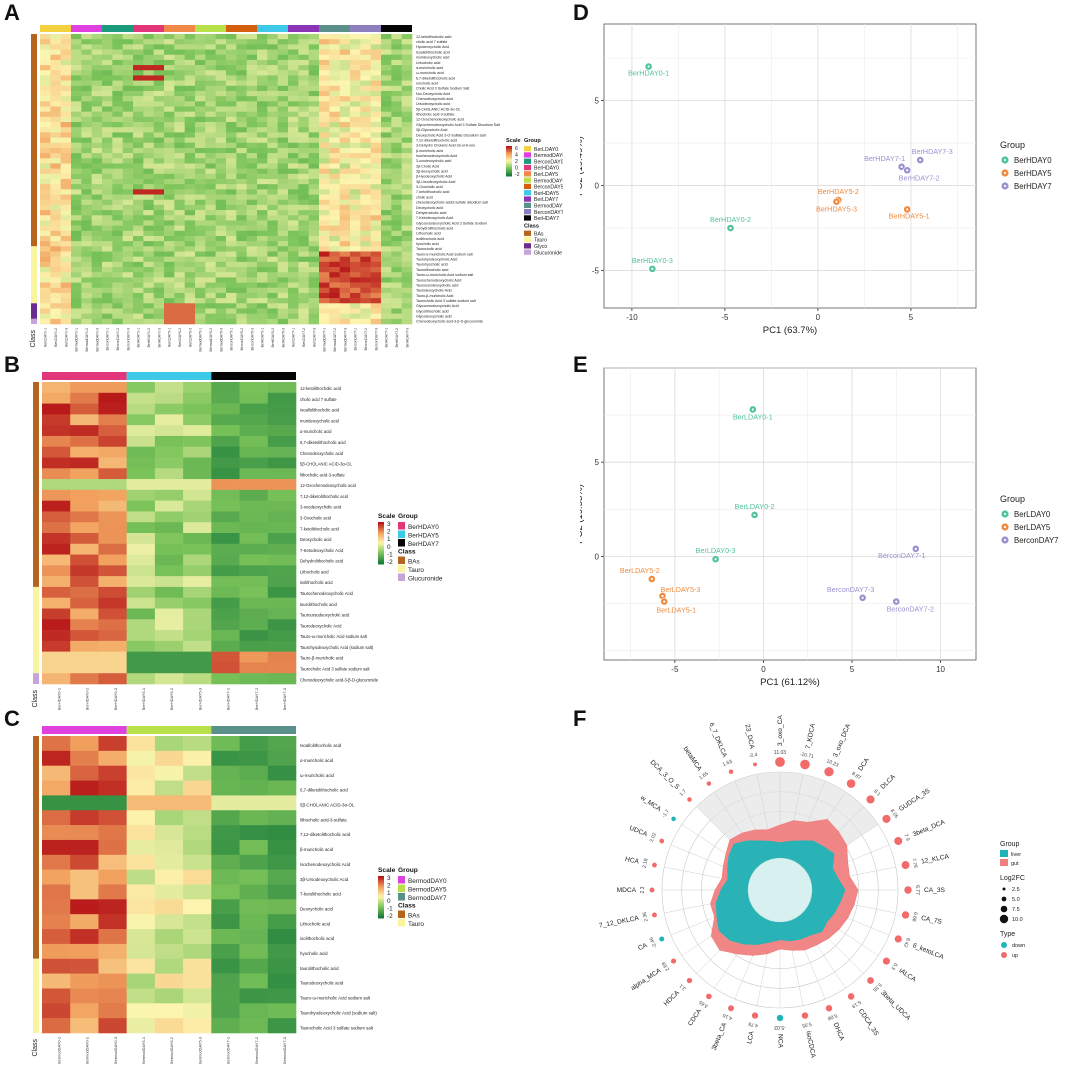  I want to click on row-label: 7-Ketodeoxycholic Acid, so click(322, 550).